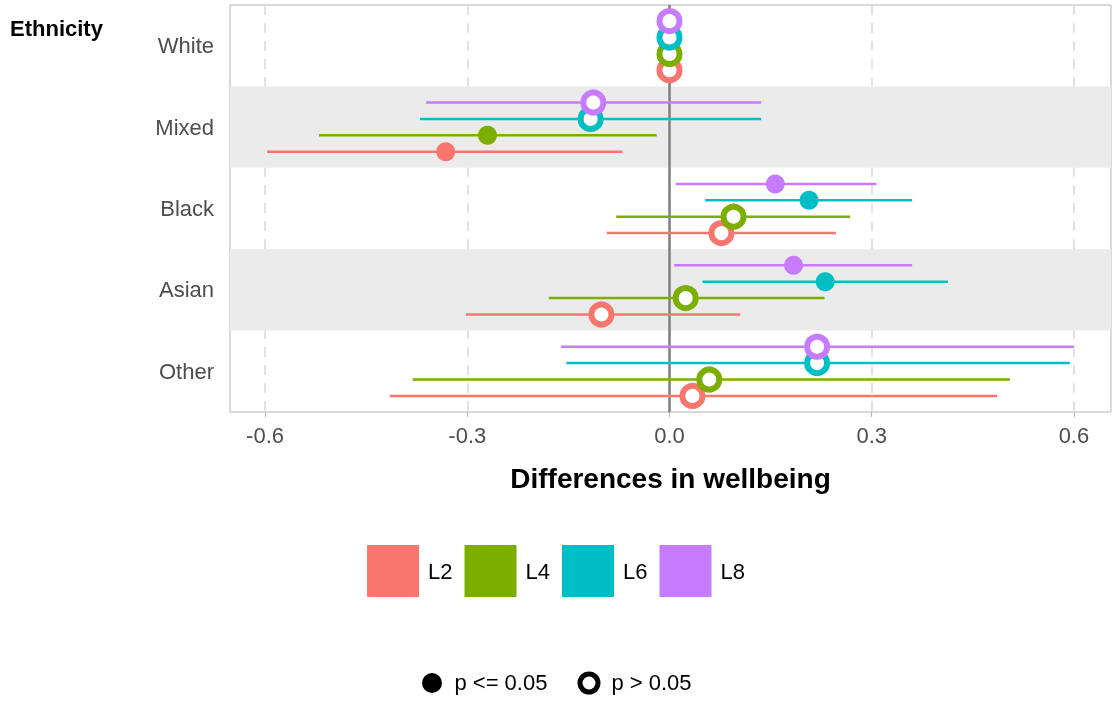 Image resolution: width=1112 pixels, height=706 pixels. What do you see at coordinates (265, 435) in the screenshot?
I see `x-tick-label: -0.6` at bounding box center [265, 435].